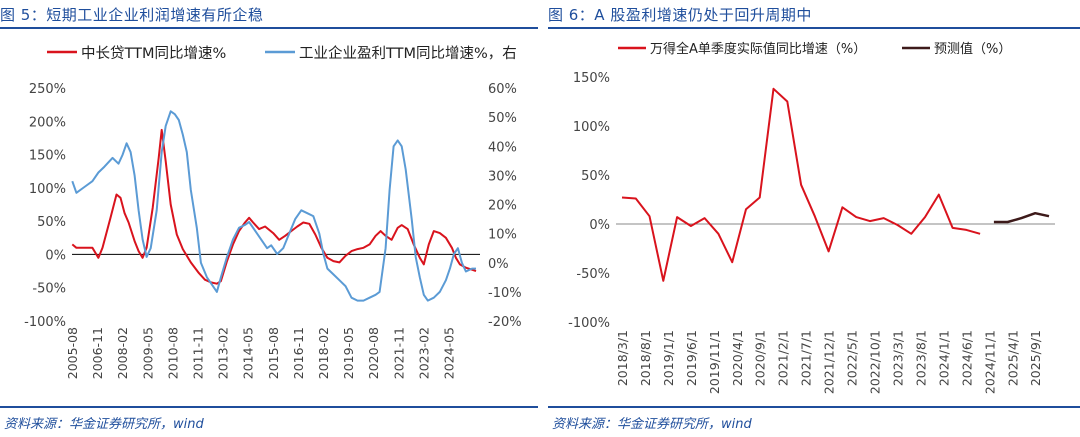 This screenshot has height=437, width=1080. What do you see at coordinates (737, 358) in the screenshot?
I see `right-x-tick-label: 2020/4/1` at bounding box center [737, 358].